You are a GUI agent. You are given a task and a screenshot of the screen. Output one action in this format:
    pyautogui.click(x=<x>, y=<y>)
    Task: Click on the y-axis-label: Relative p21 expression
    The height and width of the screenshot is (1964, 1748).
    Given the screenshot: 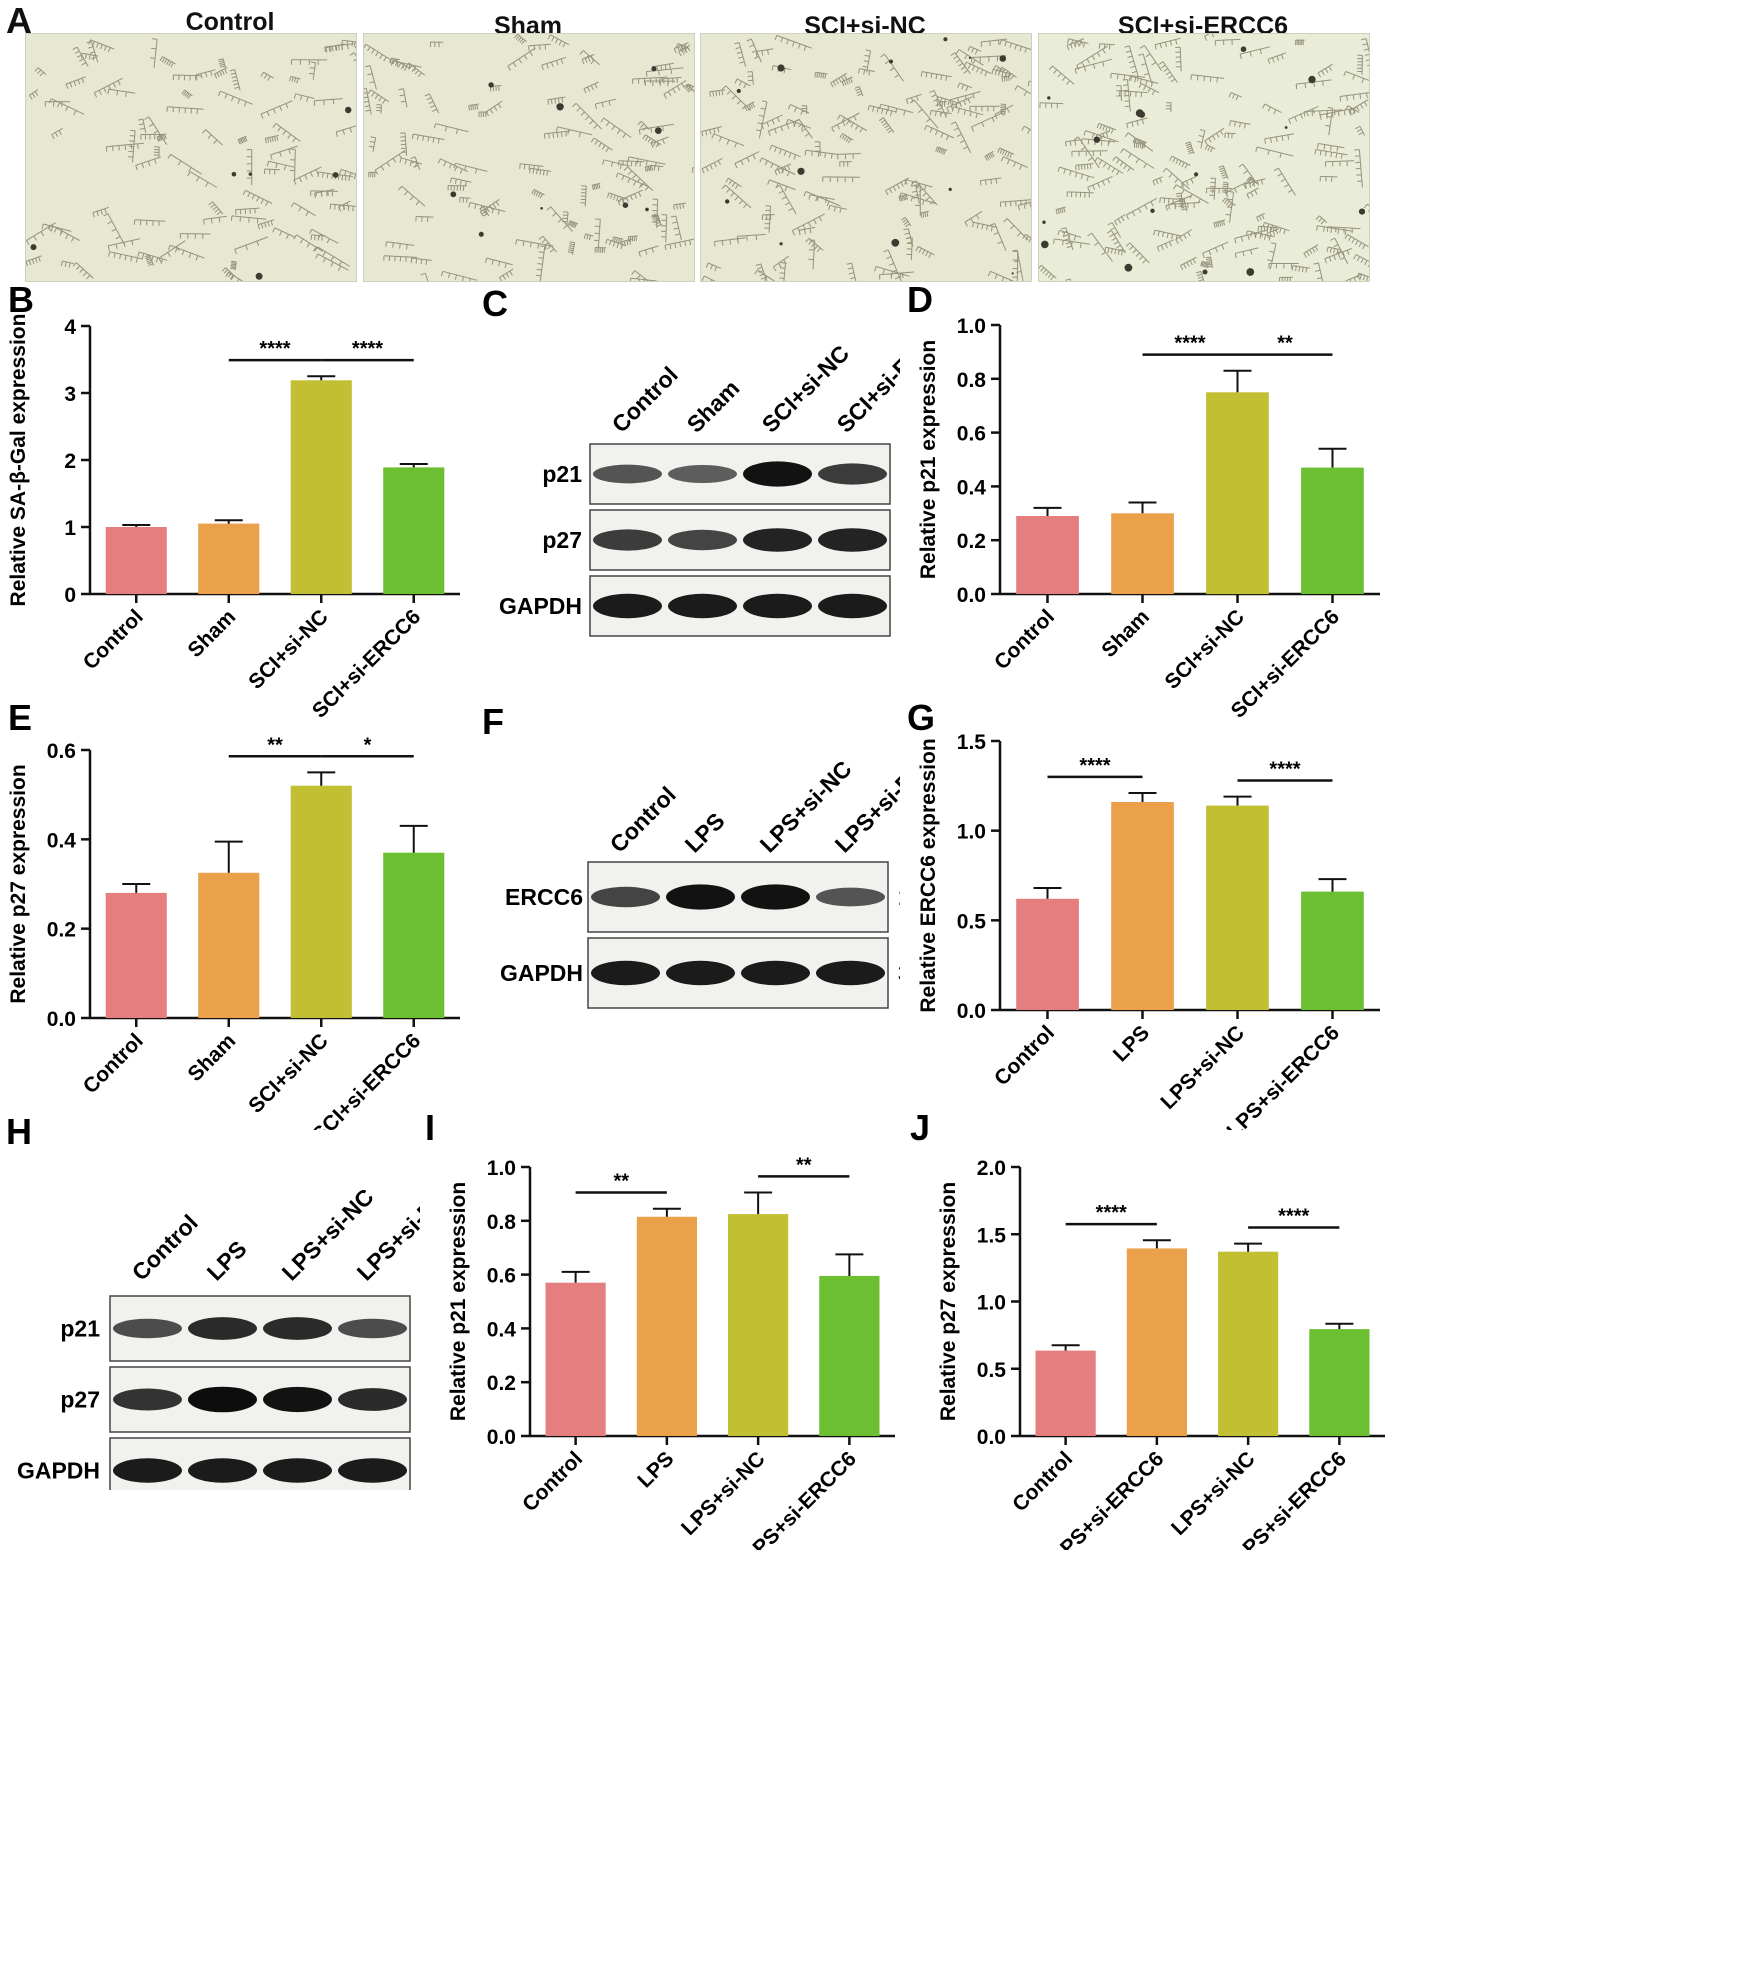 What is the action you would take?
    pyautogui.click(x=458, y=1301)
    